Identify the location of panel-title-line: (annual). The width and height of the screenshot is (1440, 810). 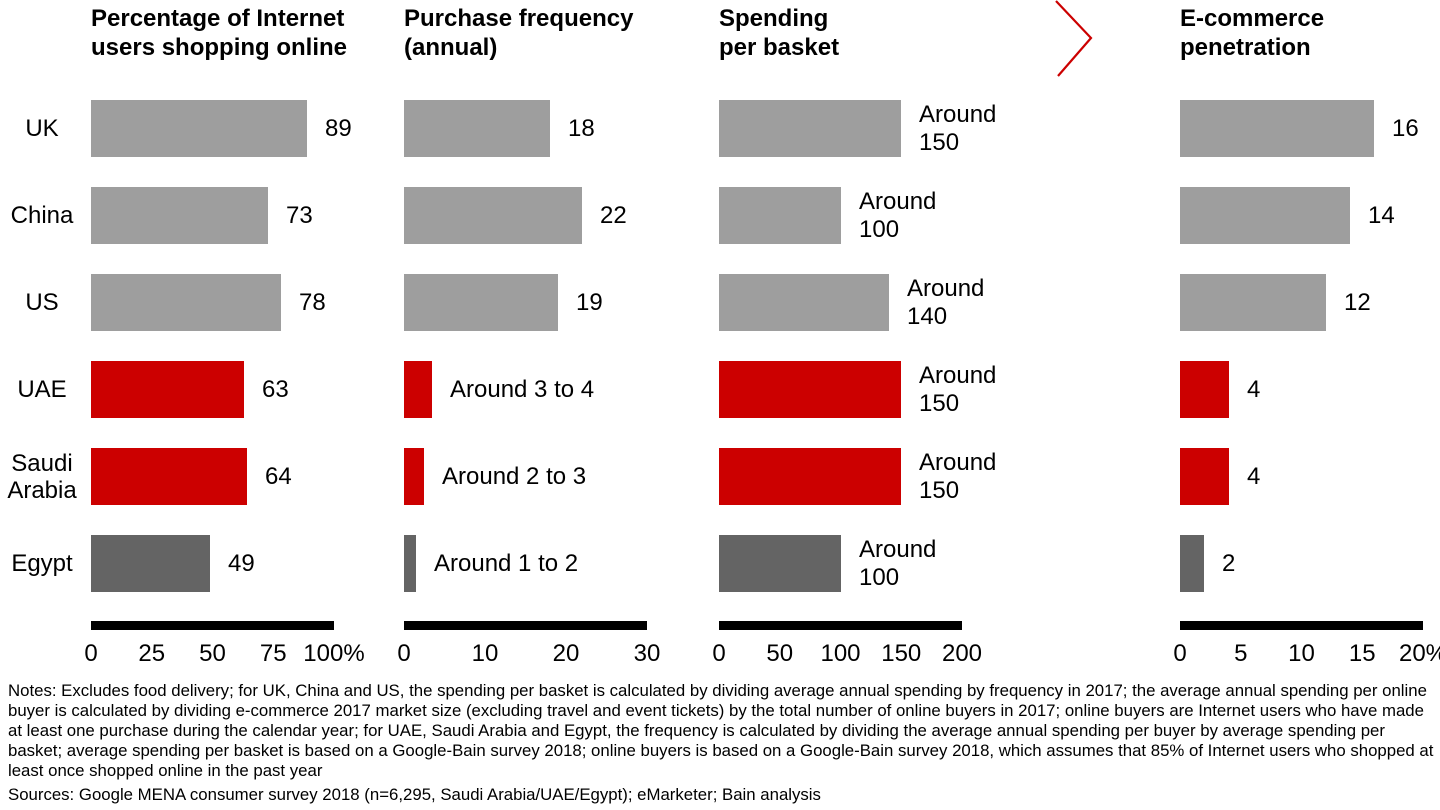
(451, 47).